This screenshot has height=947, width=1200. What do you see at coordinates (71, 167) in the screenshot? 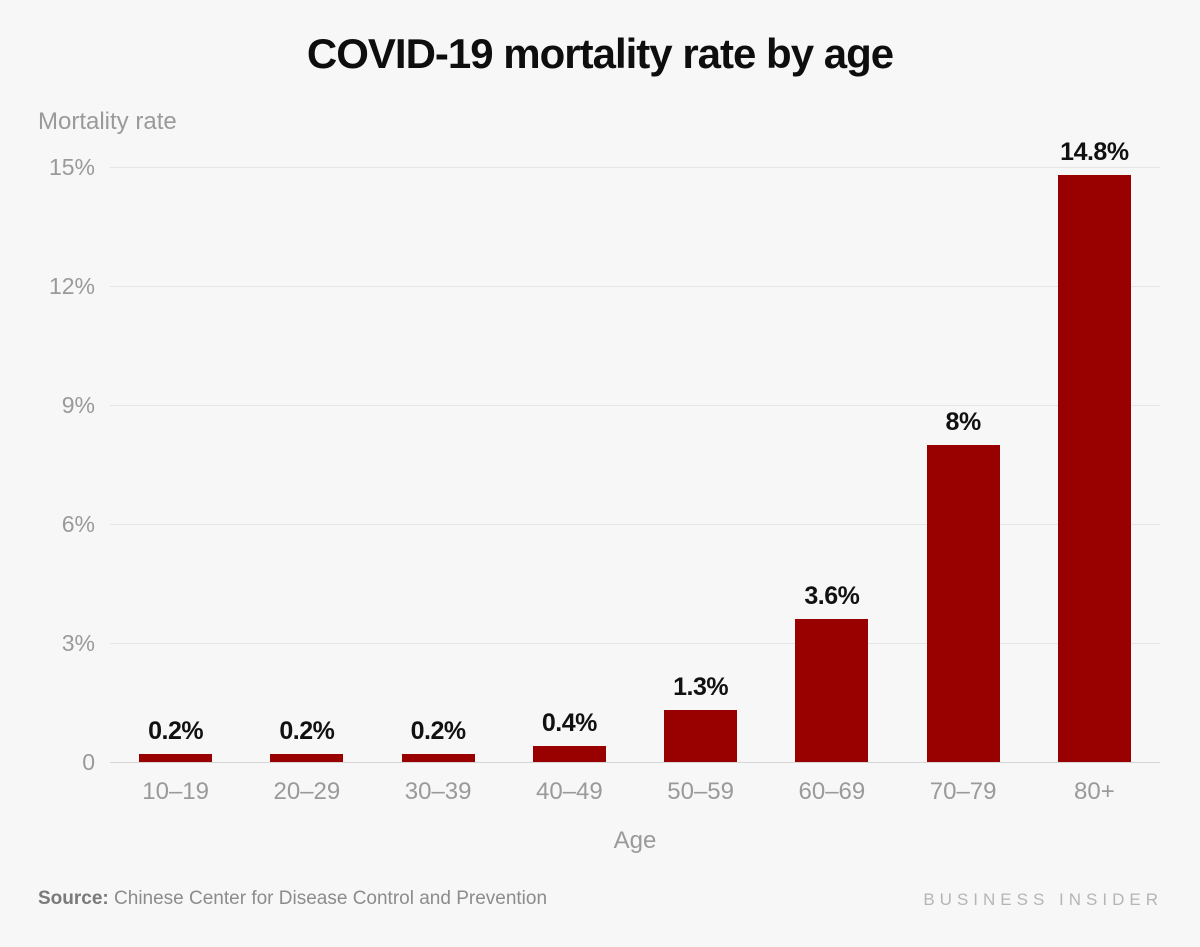
I see `y-tick-label: 15%` at bounding box center [71, 167].